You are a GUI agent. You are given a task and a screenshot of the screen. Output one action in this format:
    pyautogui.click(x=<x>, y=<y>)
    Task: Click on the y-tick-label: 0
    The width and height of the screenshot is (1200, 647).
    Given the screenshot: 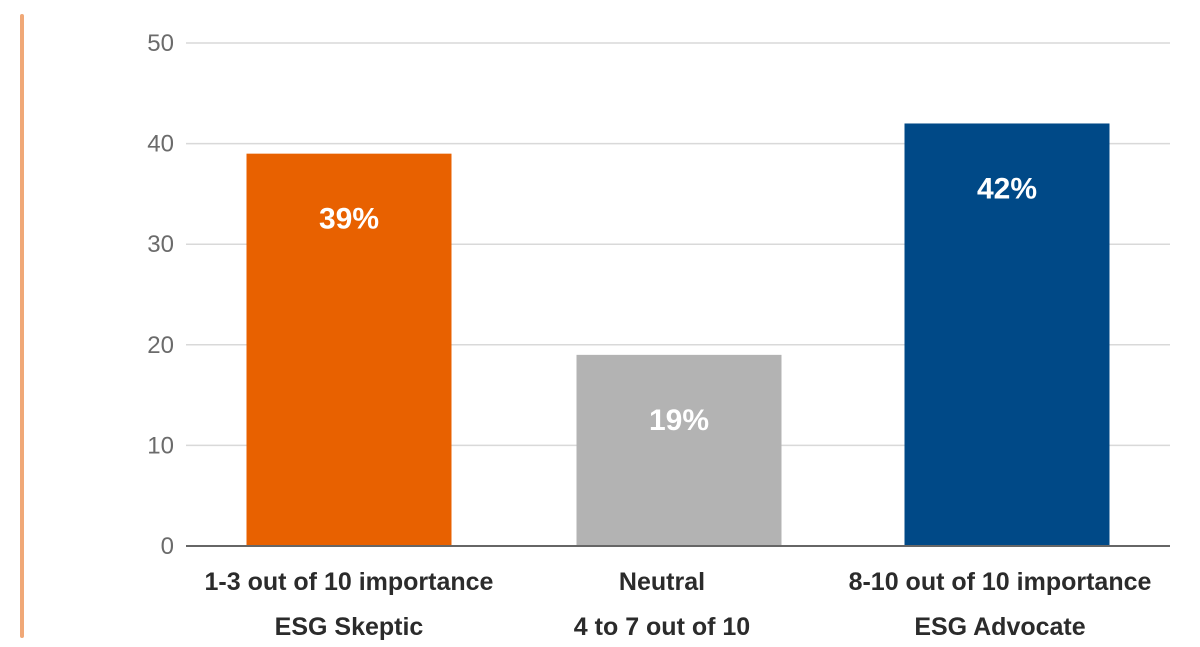 What is the action you would take?
    pyautogui.click(x=167, y=546)
    